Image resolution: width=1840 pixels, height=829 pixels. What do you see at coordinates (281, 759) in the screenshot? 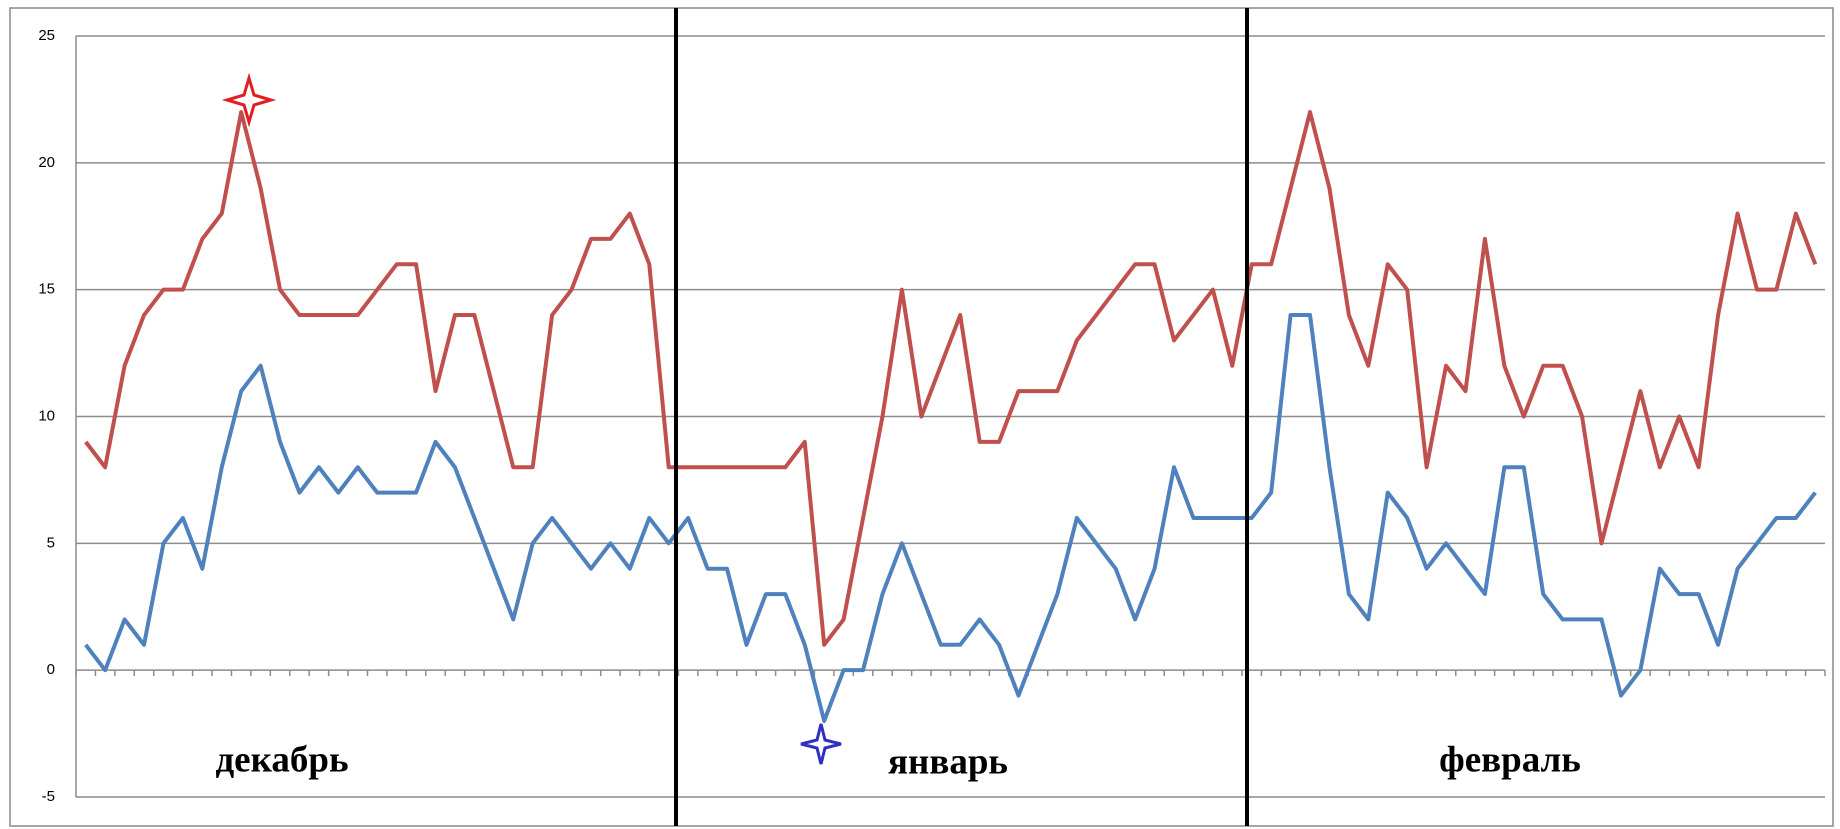
I see `month-label: декабрь` at bounding box center [281, 759].